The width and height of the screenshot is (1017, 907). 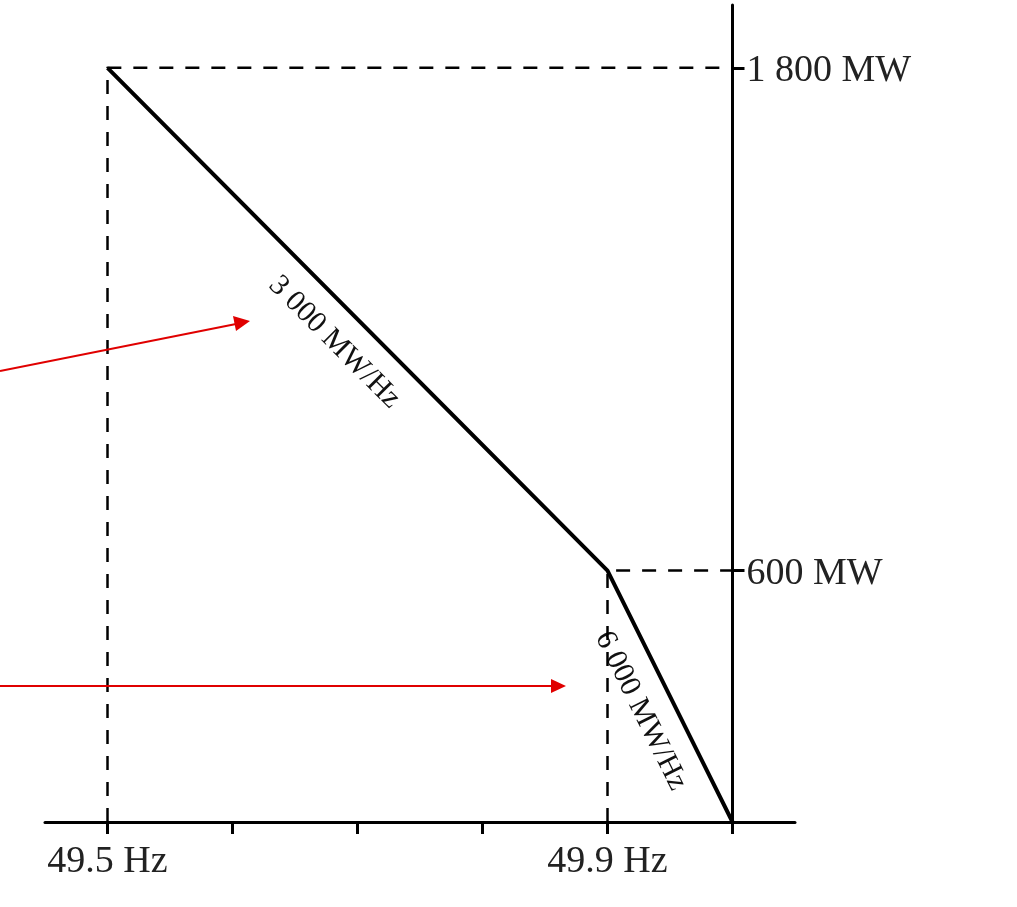 I want to click on y-tick-label: 600 MW, so click(x=814, y=570).